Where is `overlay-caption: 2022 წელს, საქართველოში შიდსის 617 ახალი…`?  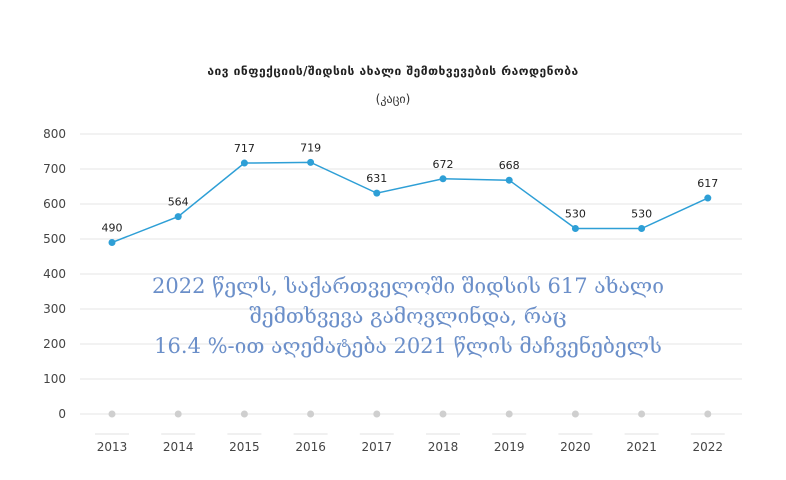
overlay-caption: 2022 წელს, საქართველოში შიდსის 617 ახალი… is located at coordinates (408, 316).